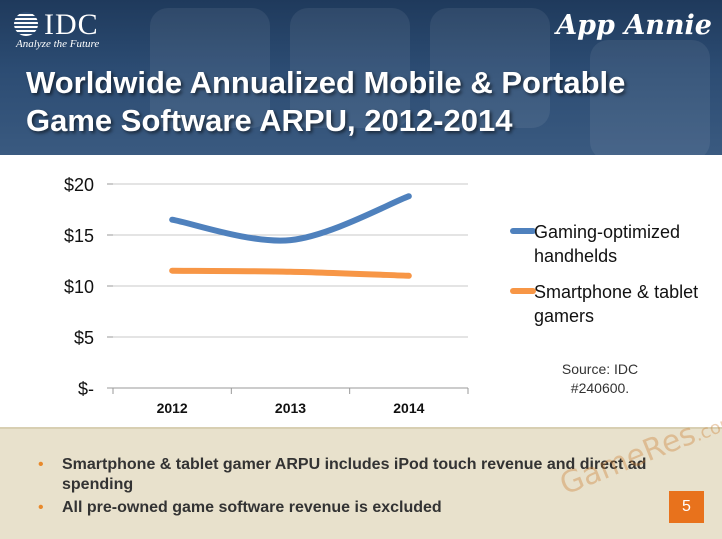 The width and height of the screenshot is (722, 539). Describe the element at coordinates (84, 338) in the screenshot. I see `y-tick-label: $5` at that location.